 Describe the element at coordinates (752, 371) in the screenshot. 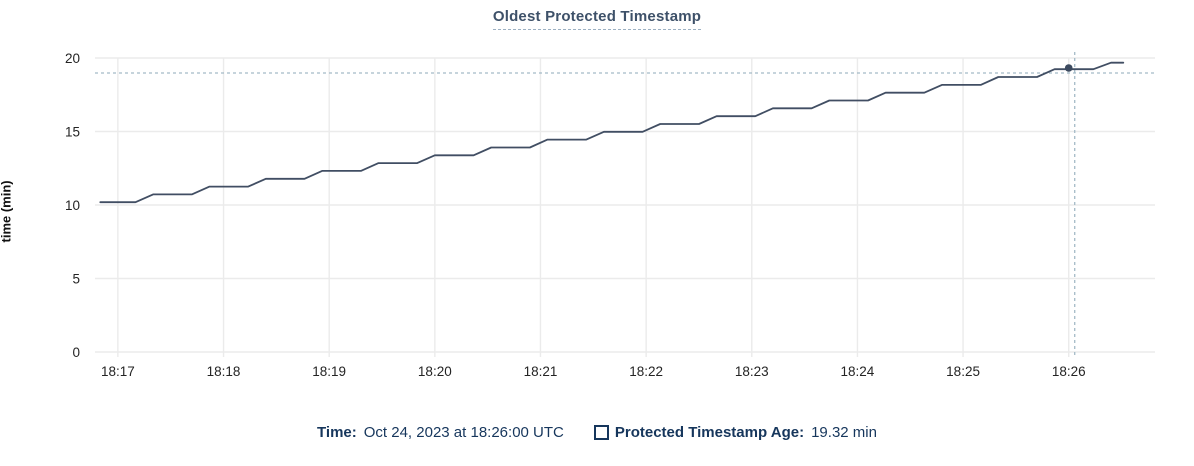

I see `x-tick-label: 18:23` at that location.